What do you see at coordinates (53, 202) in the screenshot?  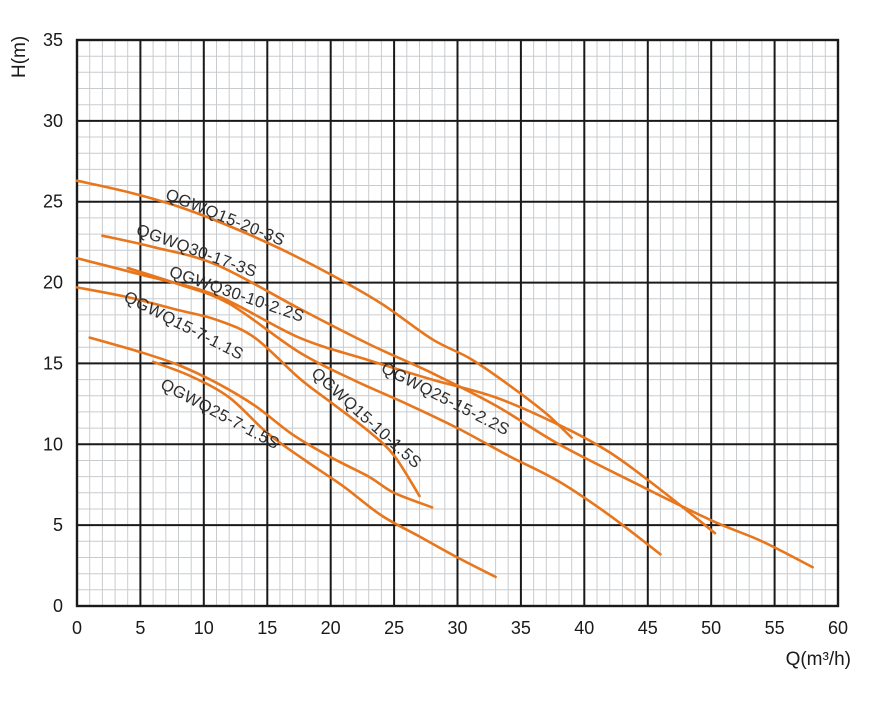 I see `y-tick-label: 25` at bounding box center [53, 202].